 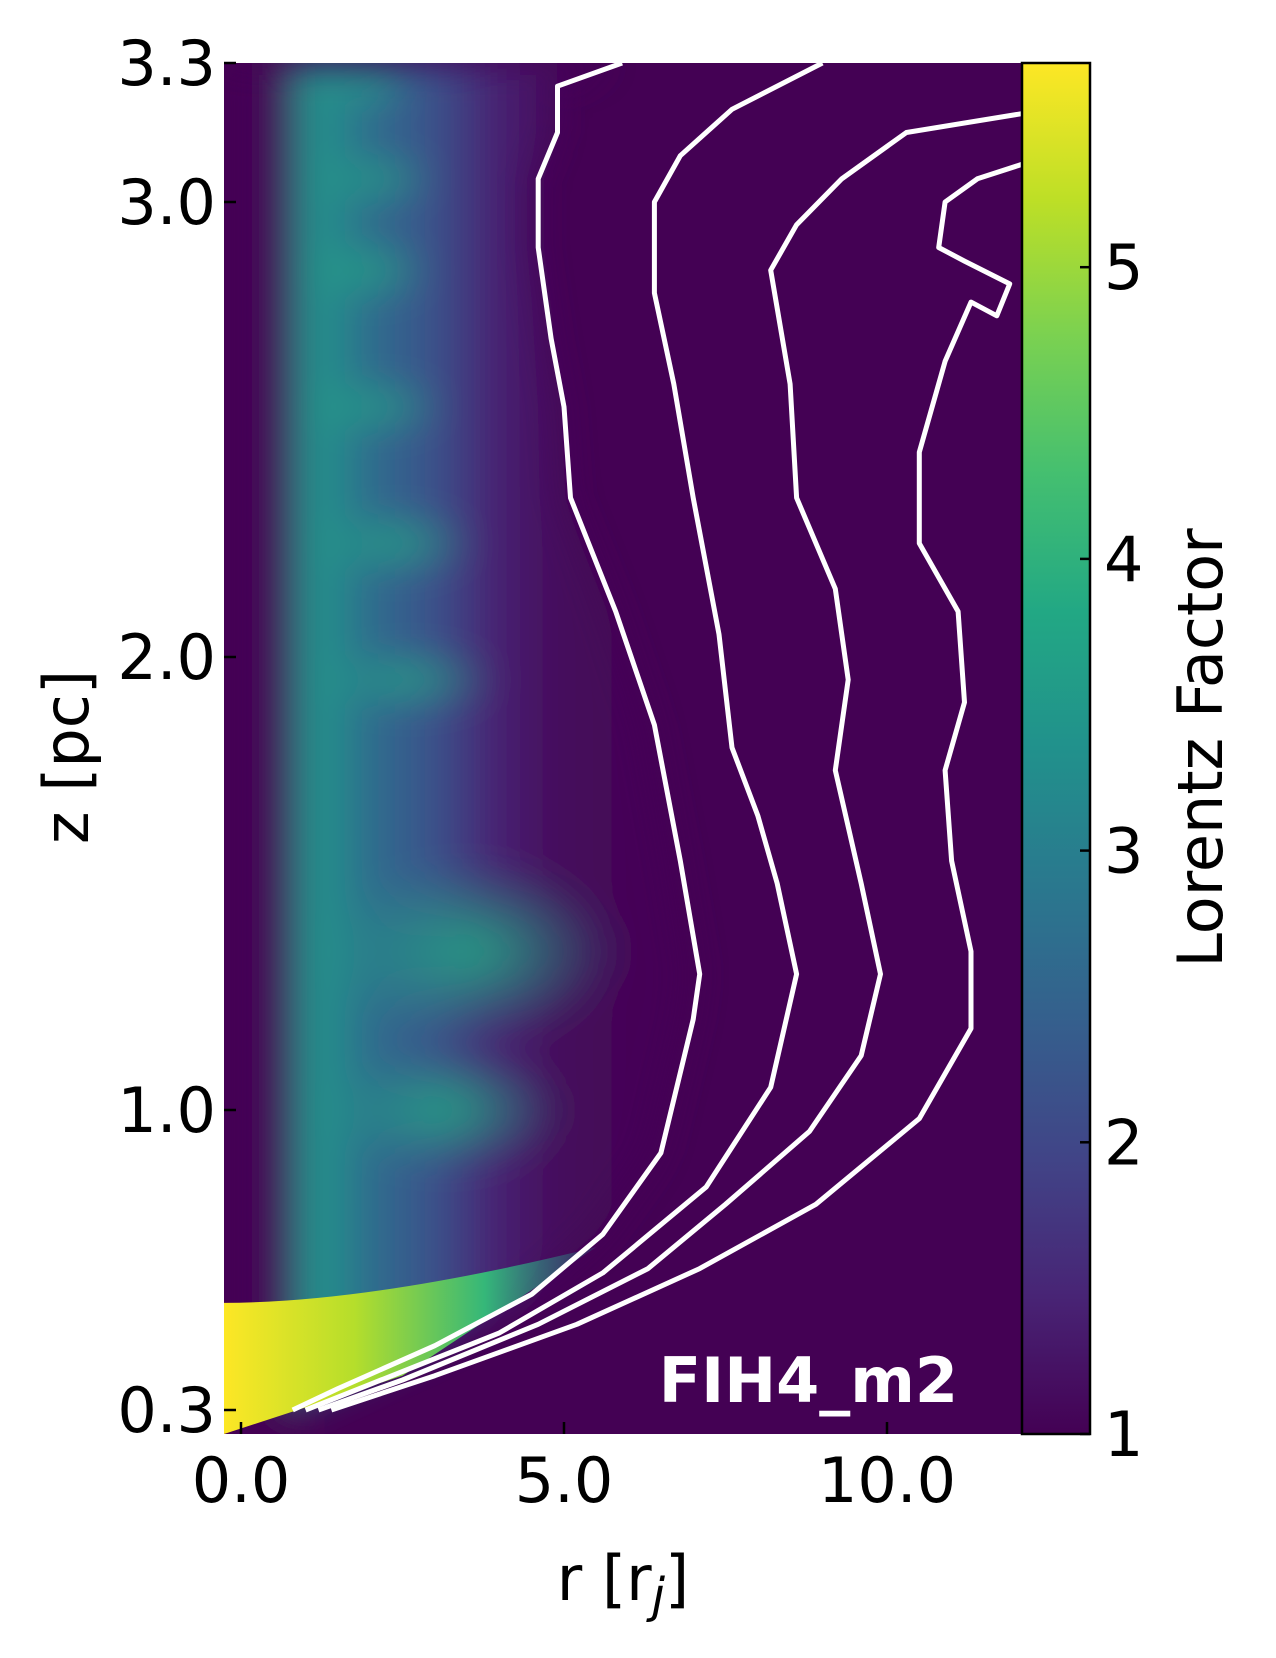 I want to click on y-axis-ticks: 0.3 1.0 2.0 3.0 3.3, so click(x=176, y=737).